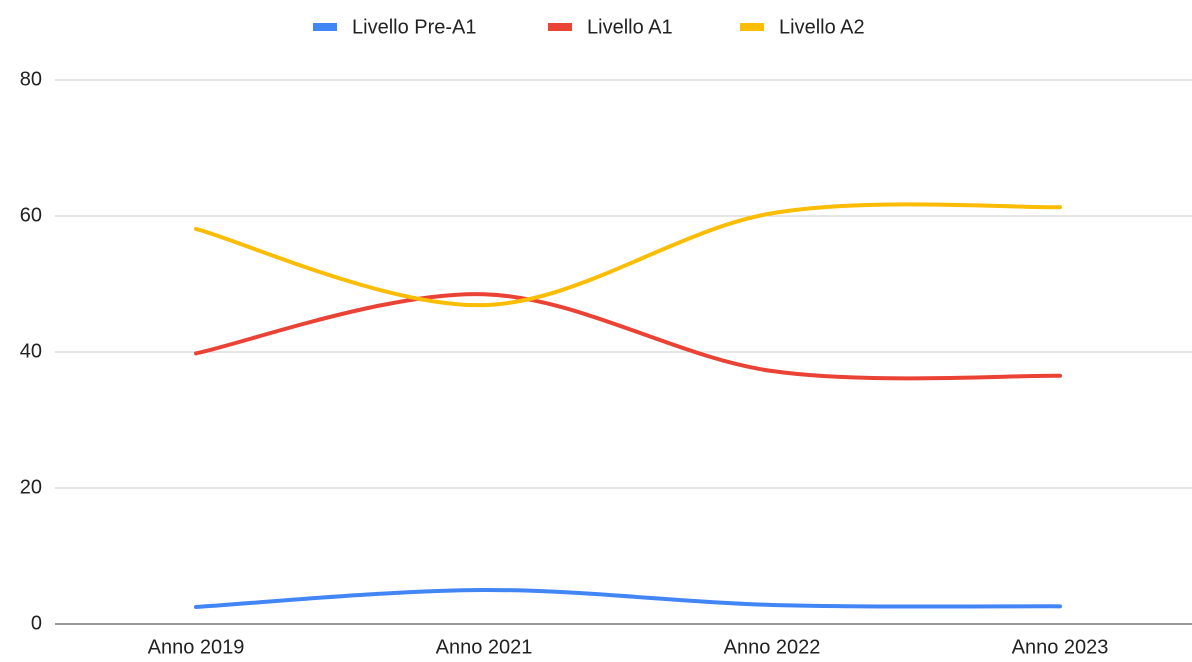 The image size is (1192, 662). Describe the element at coordinates (822, 27) in the screenshot. I see `legend-label: Livello A2` at that location.